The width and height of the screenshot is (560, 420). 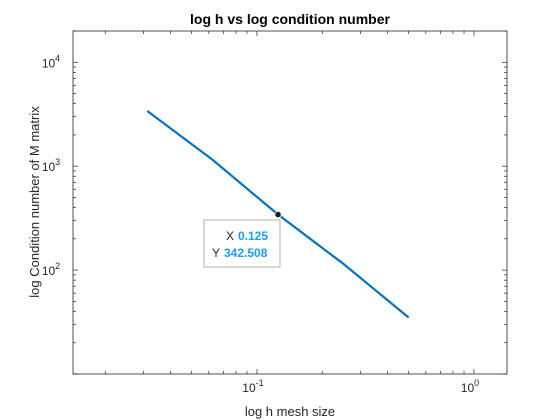 I want to click on datatip-marker, so click(x=278, y=214).